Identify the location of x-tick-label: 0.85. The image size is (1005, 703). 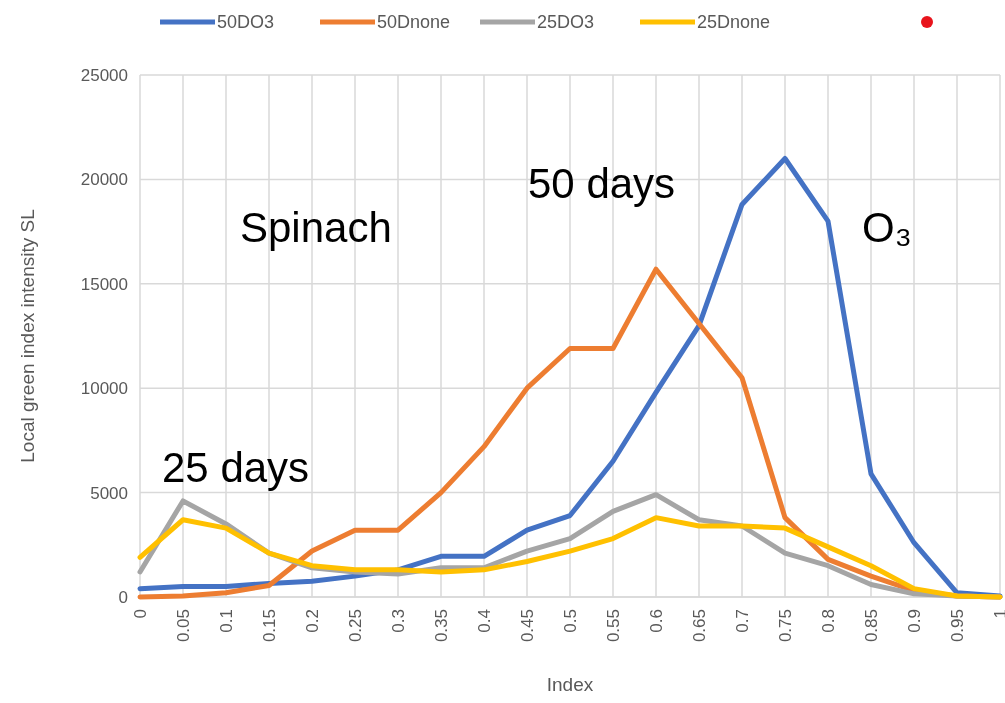
(871, 626).